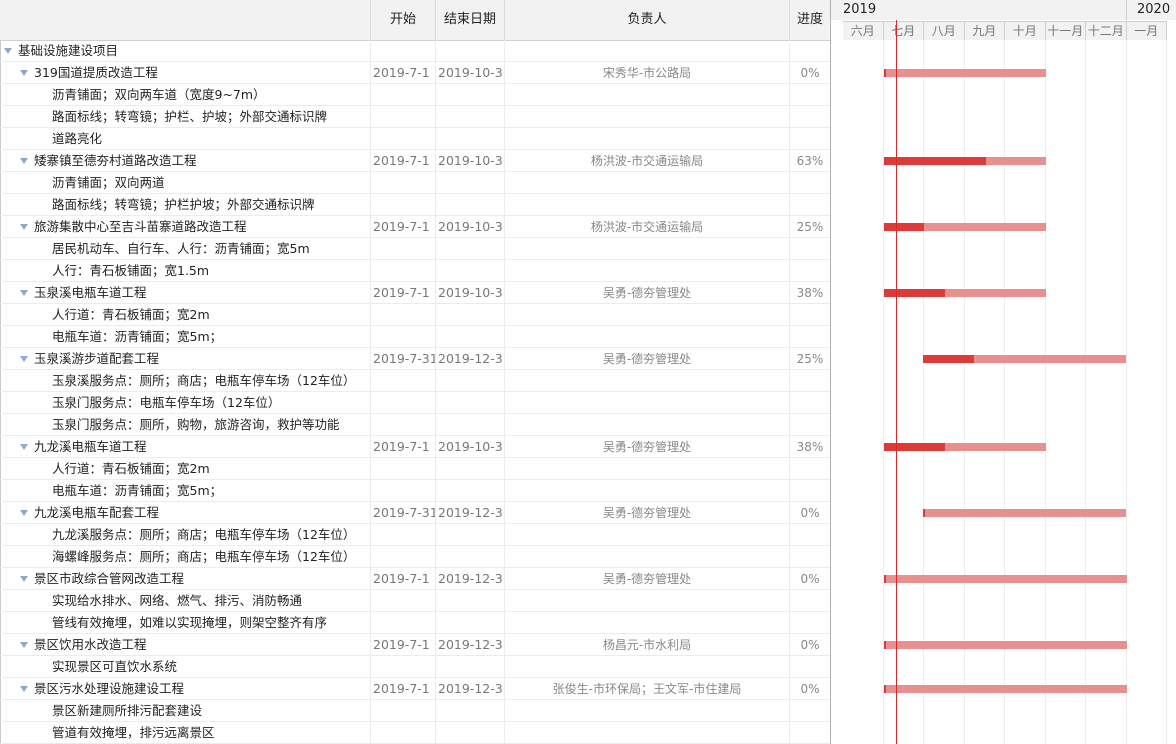 This screenshot has width=1176, height=744. I want to click on subtask-row: 管线有效掩埋，如难以实现掩埋，则架空整齐有序, so click(415, 623).